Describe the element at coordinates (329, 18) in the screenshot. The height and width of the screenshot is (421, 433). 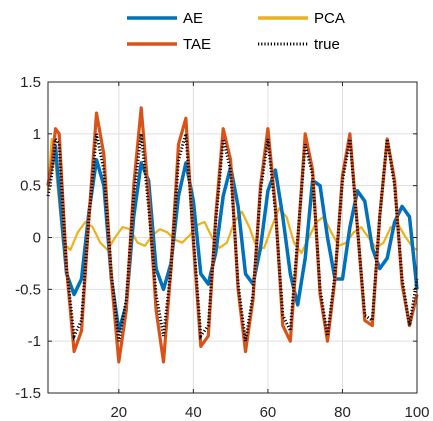
I see `legend-label-pca: PCA` at that location.